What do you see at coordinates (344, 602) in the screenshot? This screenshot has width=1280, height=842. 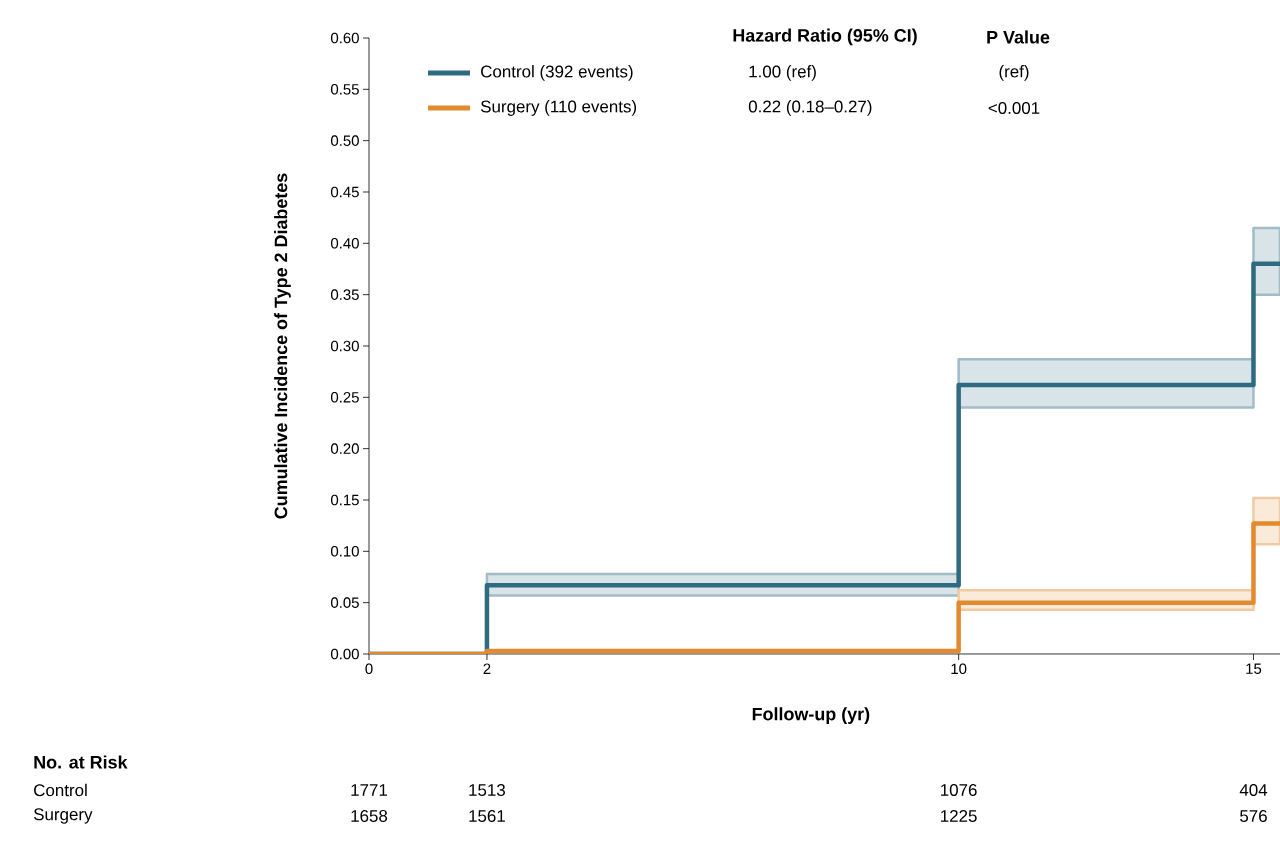 I see `y-tick-label: 0.05` at bounding box center [344, 602].